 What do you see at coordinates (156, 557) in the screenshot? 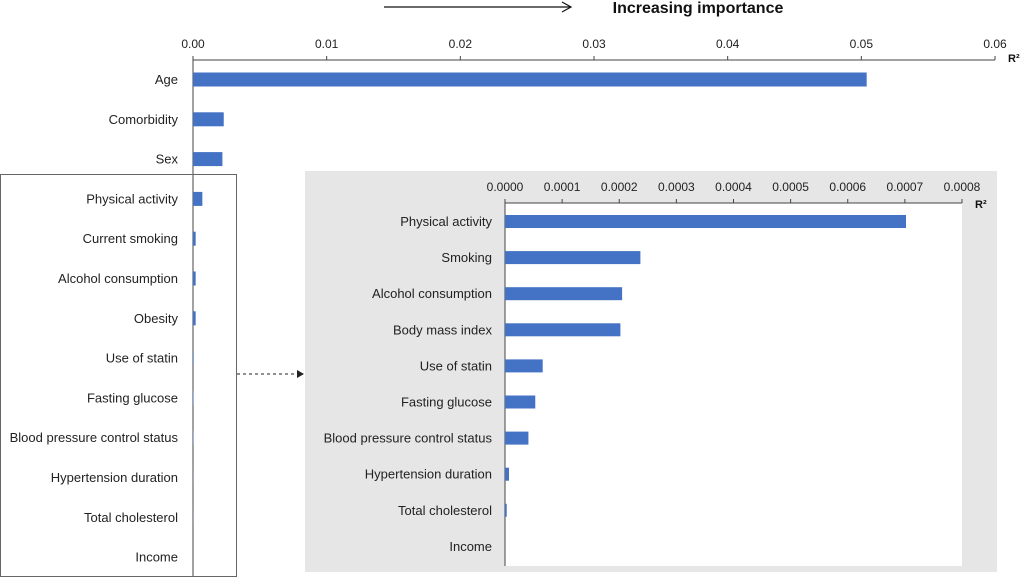
I see `main-category-label: Income` at bounding box center [156, 557].